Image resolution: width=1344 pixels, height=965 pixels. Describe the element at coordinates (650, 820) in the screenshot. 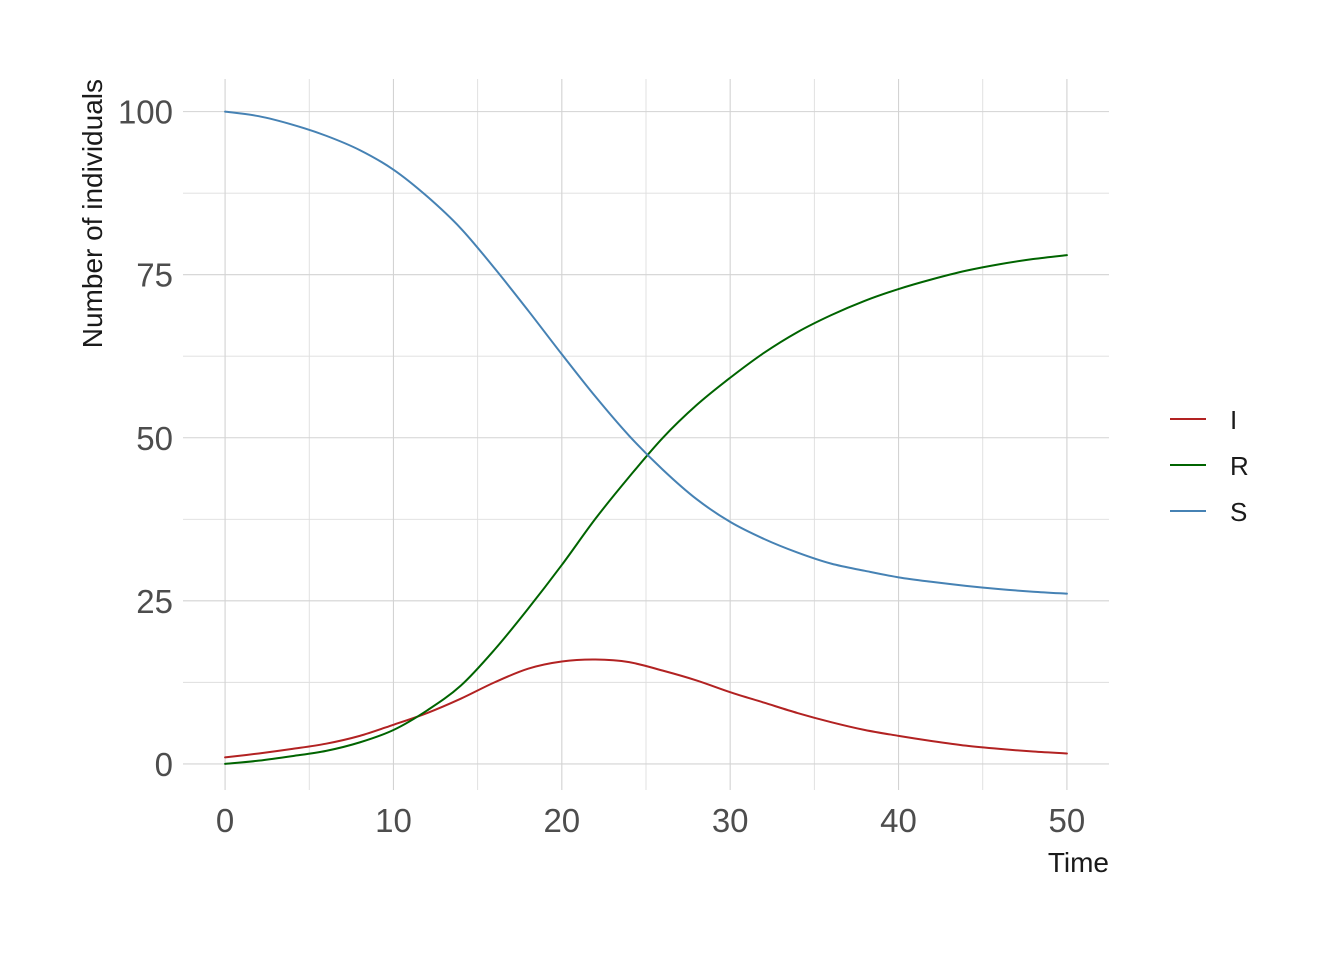

I see `x-axis-ticks: 0 10 20 30 40 50` at that location.